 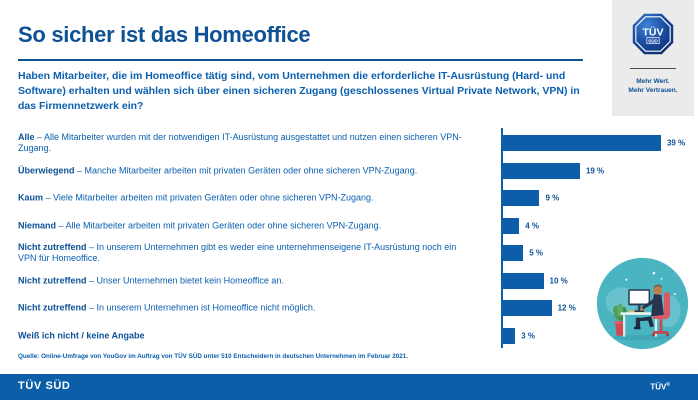 What do you see at coordinates (566, 308) in the screenshot?
I see `bar-value-label: 12 %` at bounding box center [566, 308].